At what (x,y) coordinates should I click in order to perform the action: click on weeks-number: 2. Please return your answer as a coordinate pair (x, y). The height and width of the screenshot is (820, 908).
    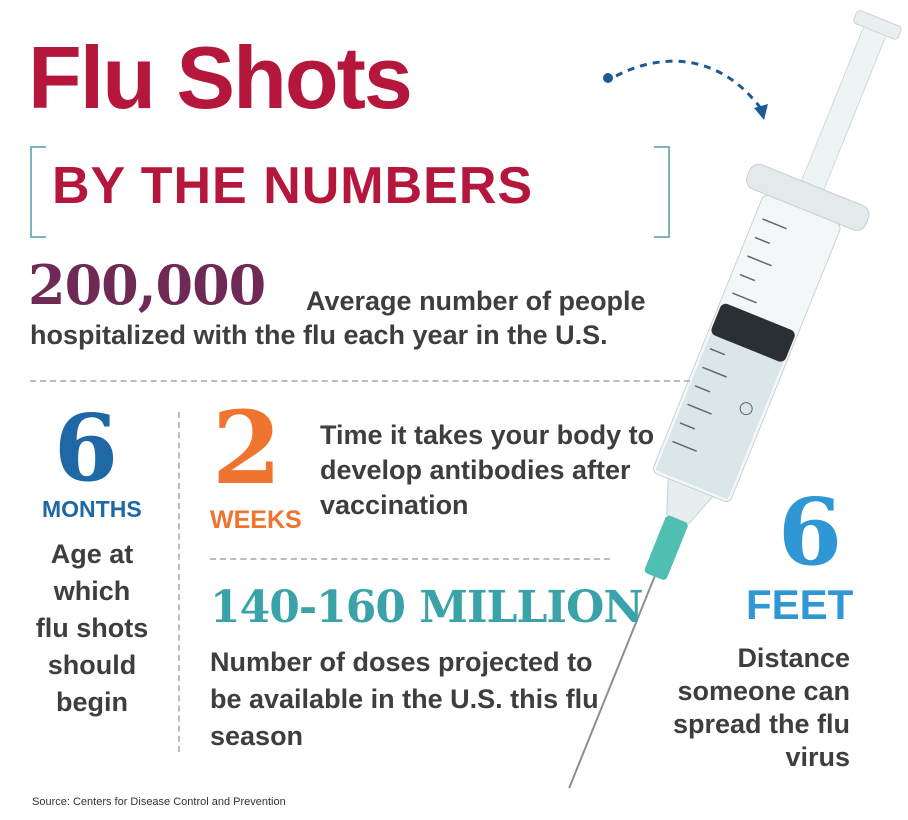
    Looking at the image, I should click on (247, 448).